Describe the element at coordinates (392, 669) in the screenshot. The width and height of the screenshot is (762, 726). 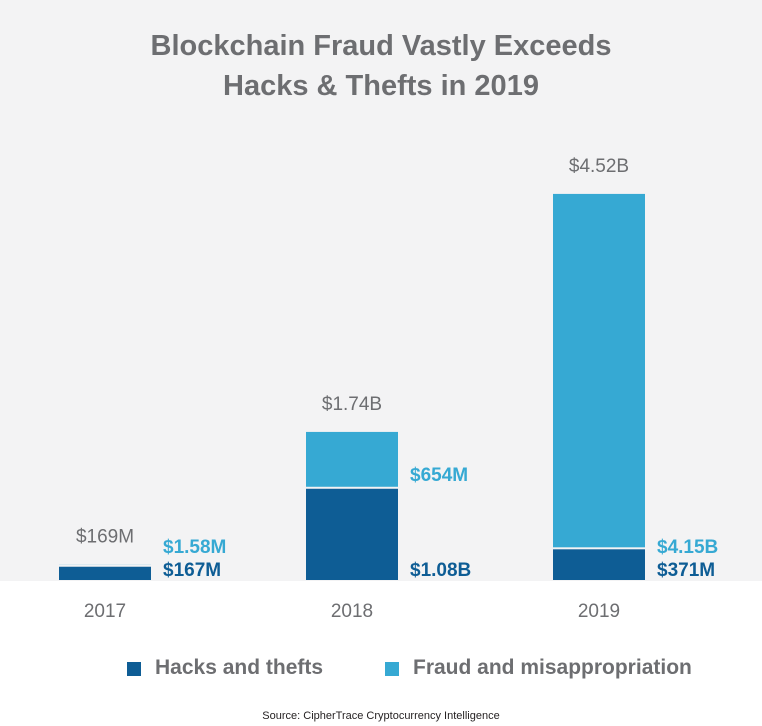
I see `legend-swatch-fraud` at that location.